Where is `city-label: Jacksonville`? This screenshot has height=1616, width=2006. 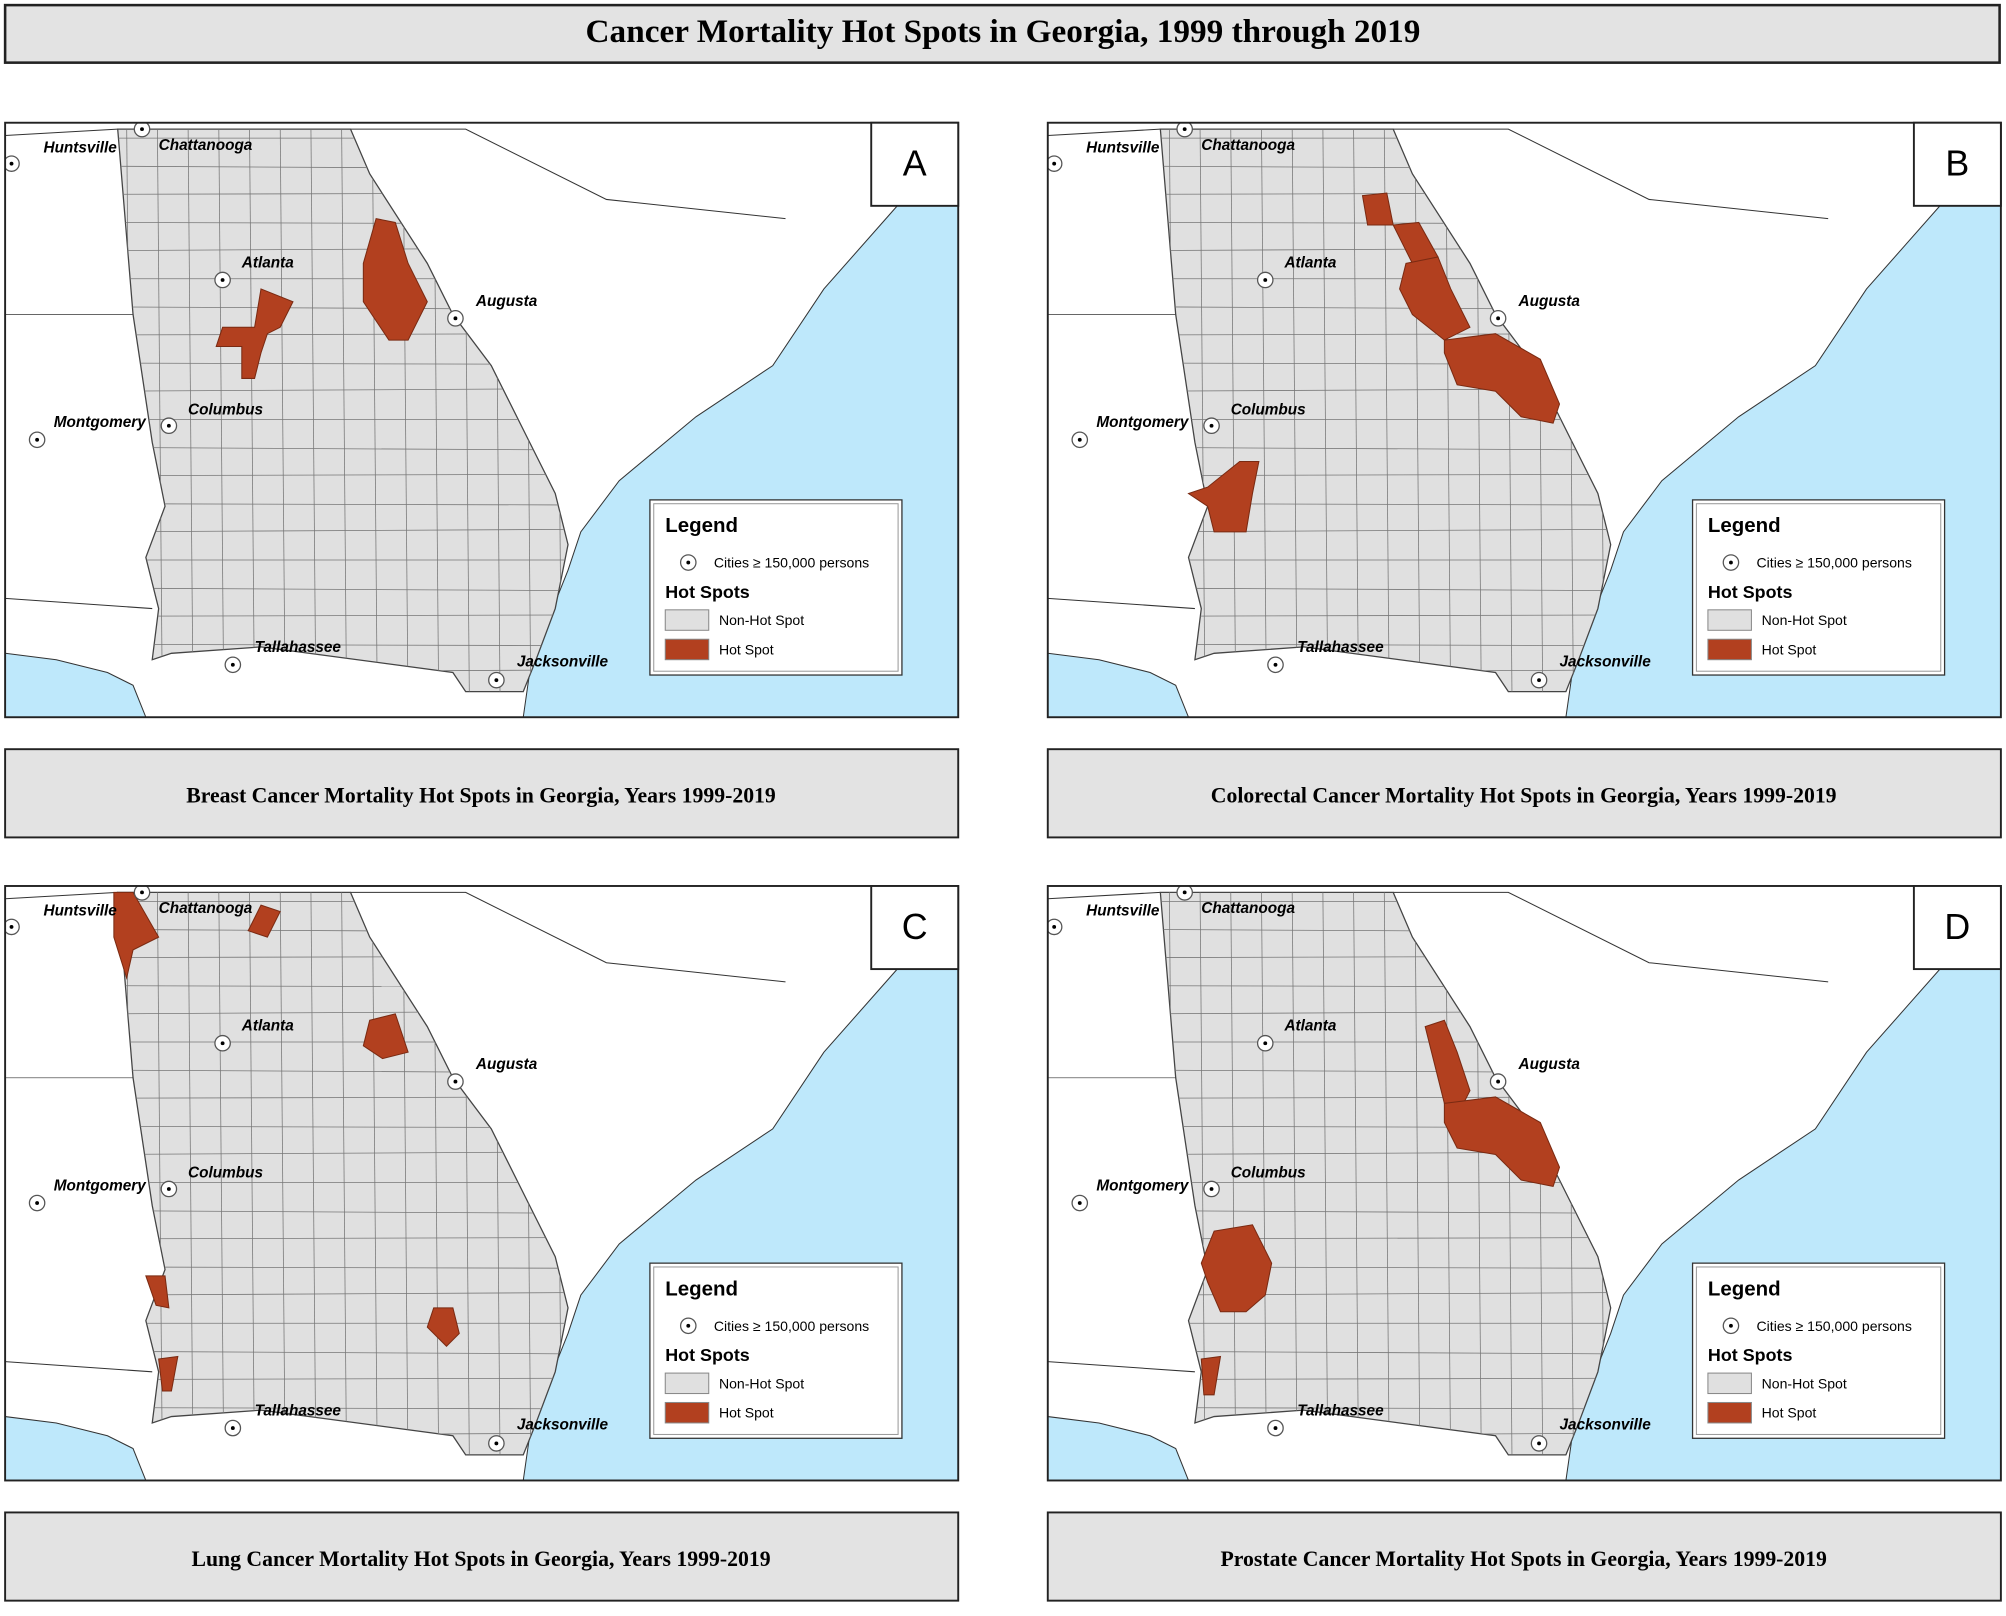
city-label: Jacksonville is located at coordinates (563, 661).